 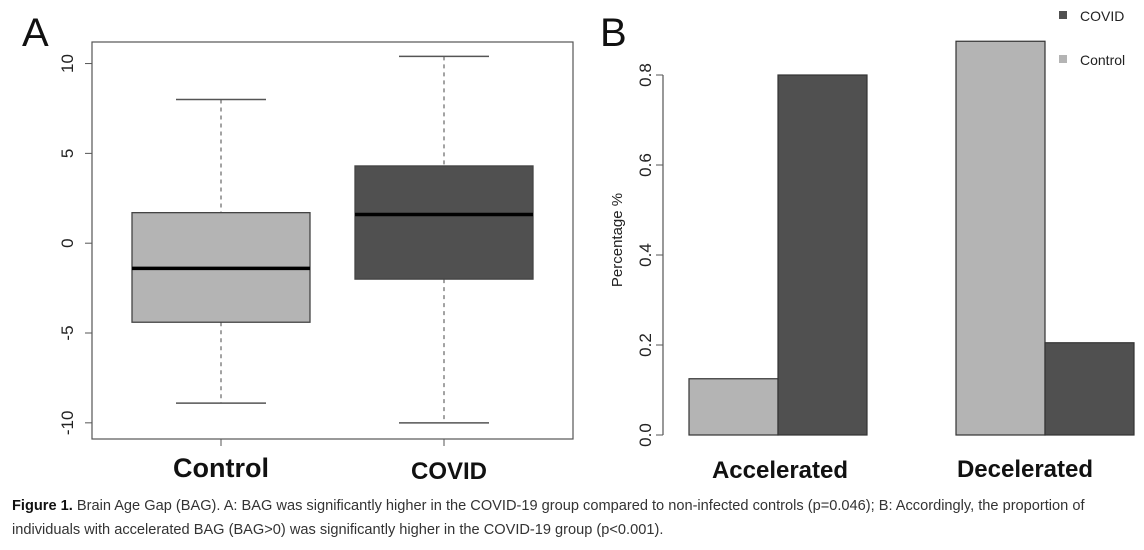 I want to click on panel-a-y-axis: -10 -5 0 5 10, so click(x=75, y=244).